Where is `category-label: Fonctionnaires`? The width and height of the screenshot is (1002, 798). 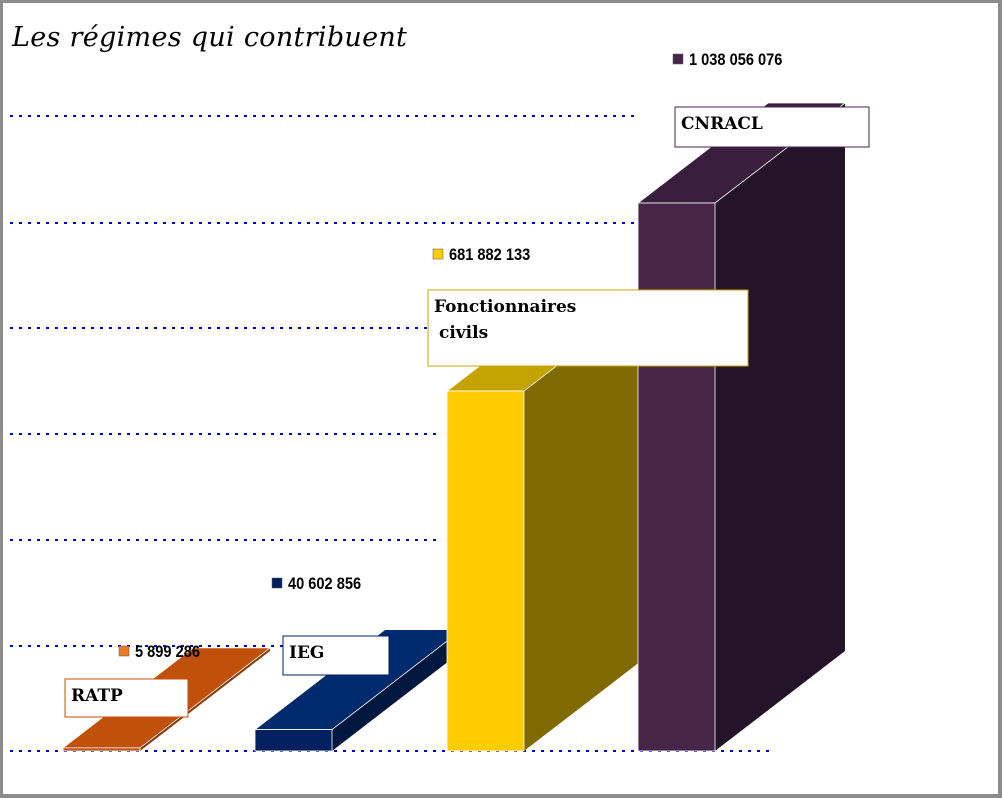 category-label: Fonctionnaires is located at coordinates (505, 307).